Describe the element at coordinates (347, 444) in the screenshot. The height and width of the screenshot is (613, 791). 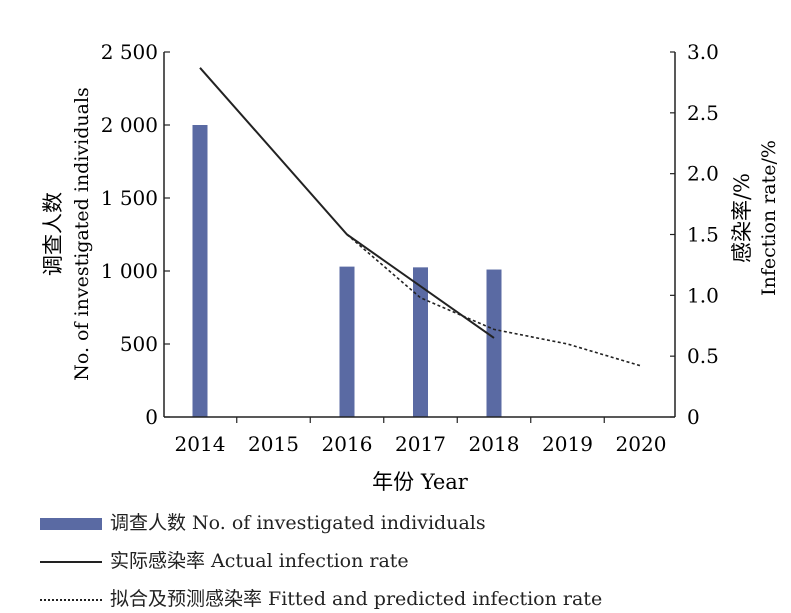
I see `x-tick-label: 2016` at that location.